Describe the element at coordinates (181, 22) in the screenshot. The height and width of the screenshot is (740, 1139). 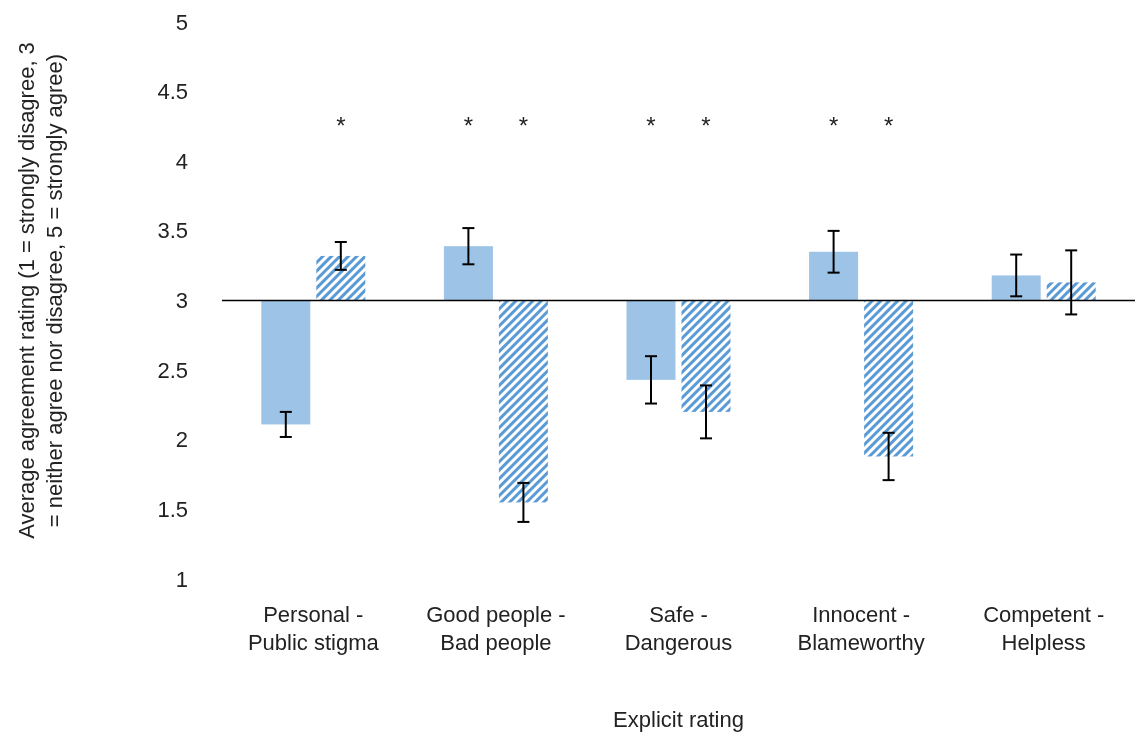
I see `y-tick-label: 5` at that location.